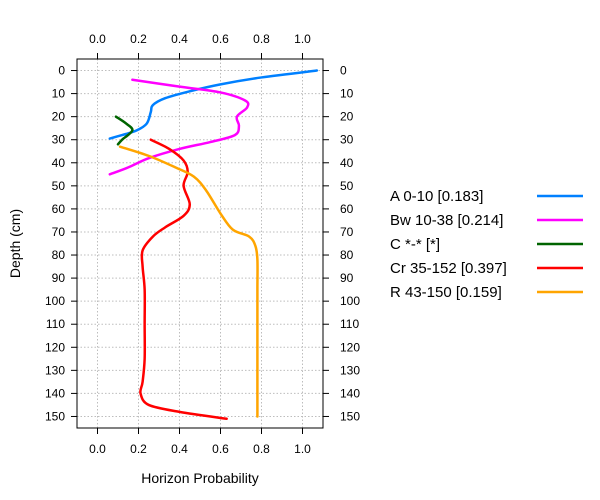 Image resolution: width=600 pixels, height=500 pixels. Describe the element at coordinates (350, 416) in the screenshot. I see `y-tick-label-right: 150` at that location.